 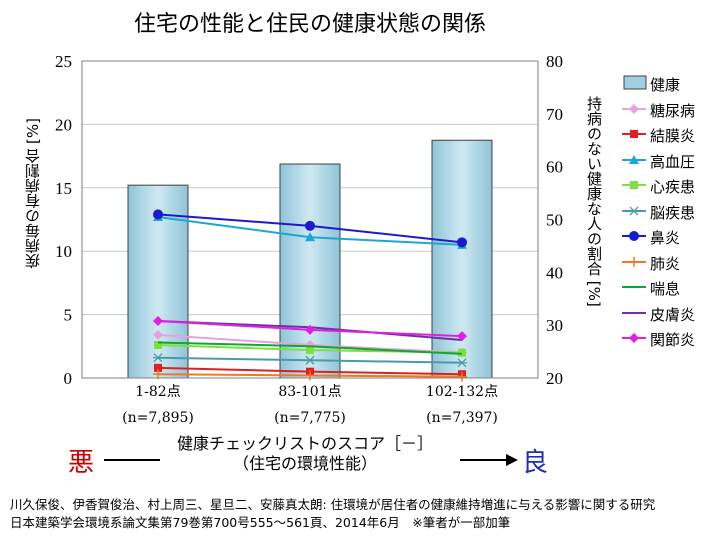 I want to click on left-axis-ticks: 0 5 10 15 20 25, so click(x=63, y=220).